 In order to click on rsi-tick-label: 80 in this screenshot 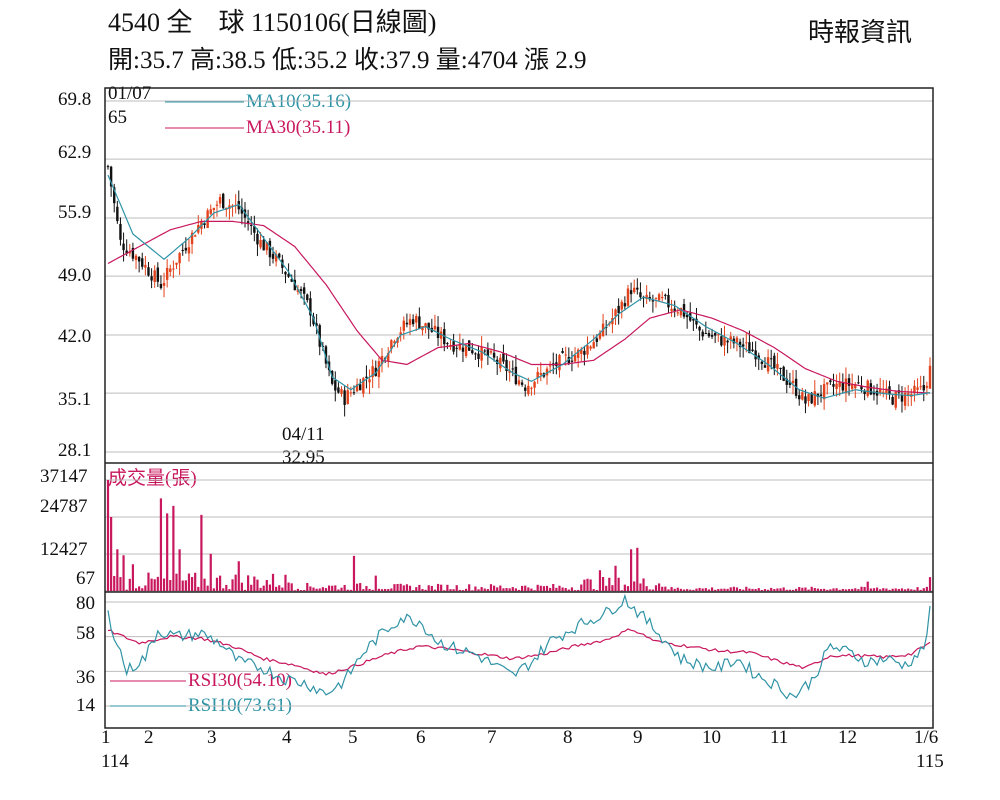, I will do `click(85, 603)`.